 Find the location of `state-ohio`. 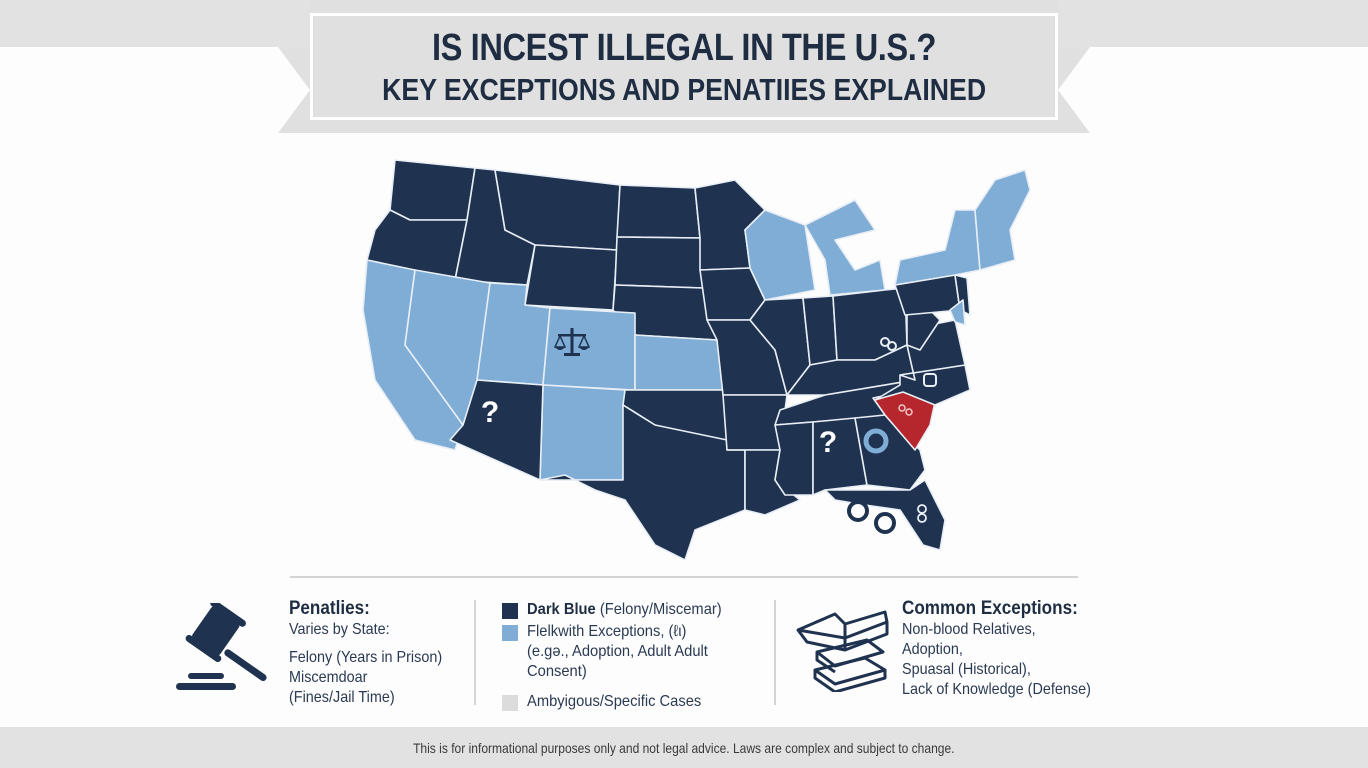

state-ohio is located at coordinates (870, 324).